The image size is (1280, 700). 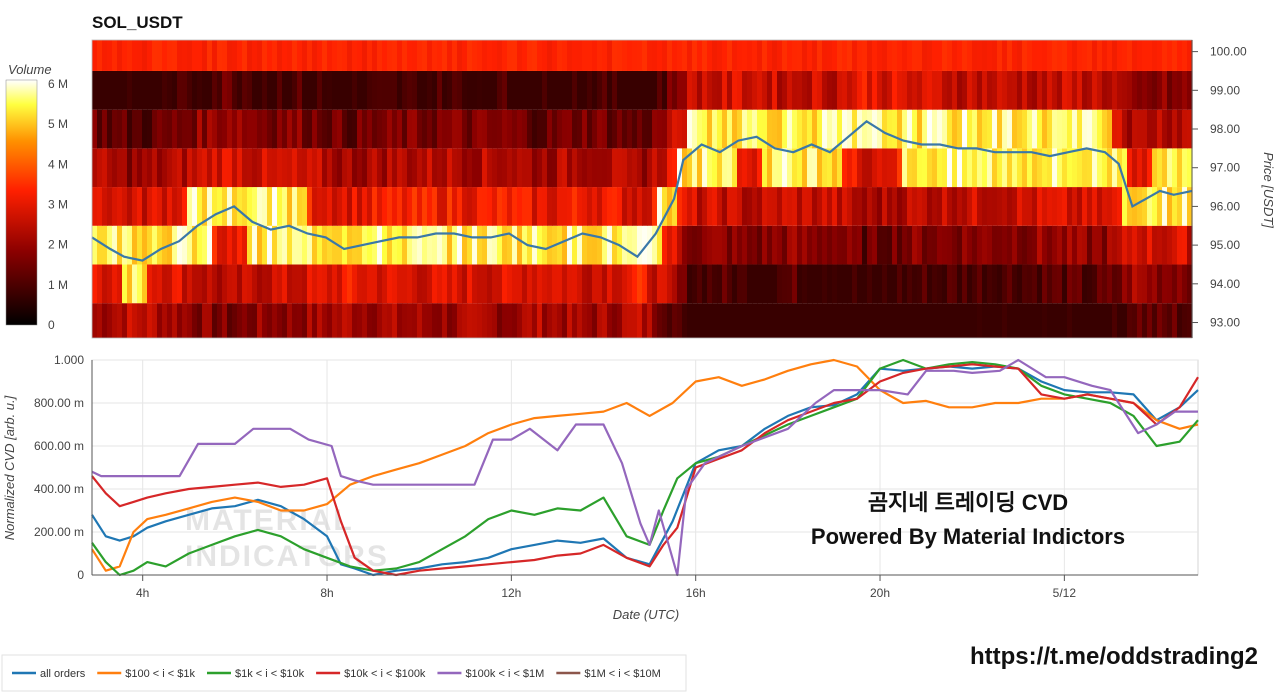 What do you see at coordinates (622, 674) in the screenshot?
I see `legend-entry: $1M < i < $10M` at bounding box center [622, 674].